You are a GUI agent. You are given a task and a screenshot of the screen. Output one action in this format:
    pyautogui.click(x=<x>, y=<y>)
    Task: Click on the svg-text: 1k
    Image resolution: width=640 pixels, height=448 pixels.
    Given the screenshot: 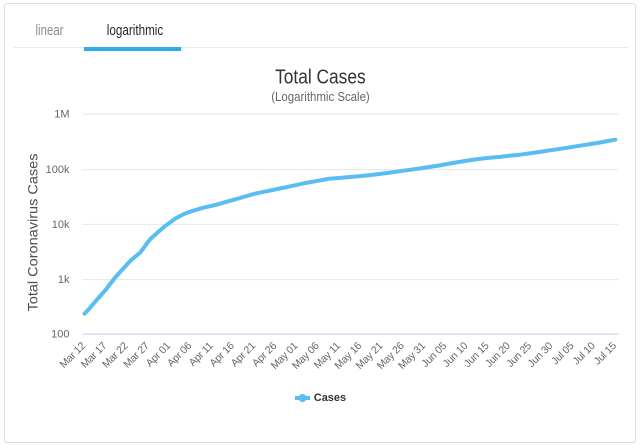 What is the action you would take?
    pyautogui.click(x=64, y=280)
    